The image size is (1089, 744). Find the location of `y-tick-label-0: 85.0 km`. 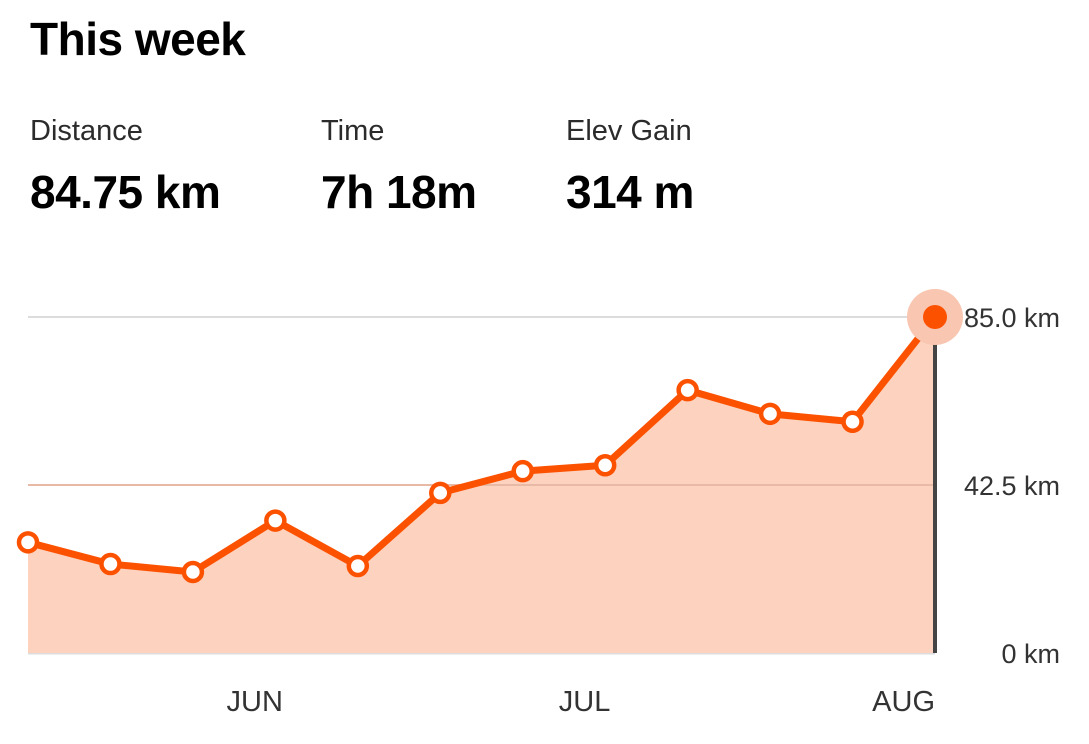

y-tick-label-0: 85.0 km is located at coordinates (1012, 318).